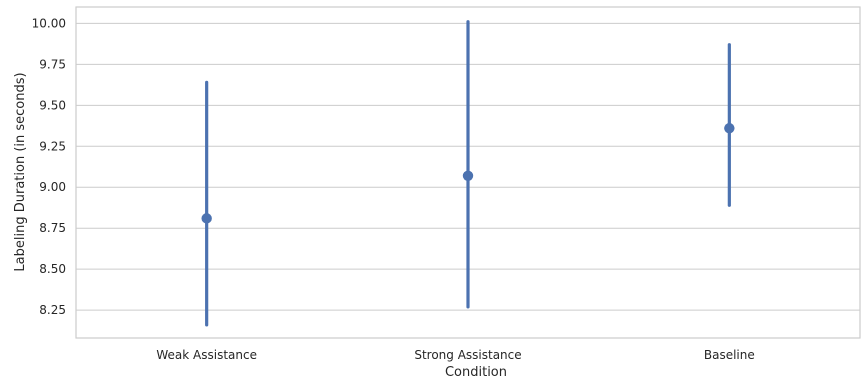 The width and height of the screenshot is (861, 379). Describe the element at coordinates (52, 269) in the screenshot. I see `y-tick-label: 8.50` at that location.